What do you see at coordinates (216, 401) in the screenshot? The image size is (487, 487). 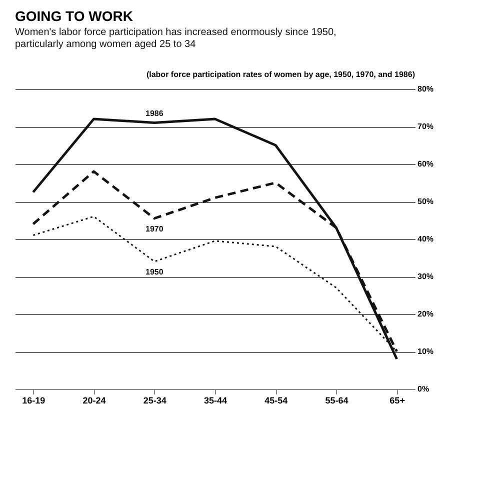 I see `x-tick-label: 35-44` at bounding box center [216, 401].